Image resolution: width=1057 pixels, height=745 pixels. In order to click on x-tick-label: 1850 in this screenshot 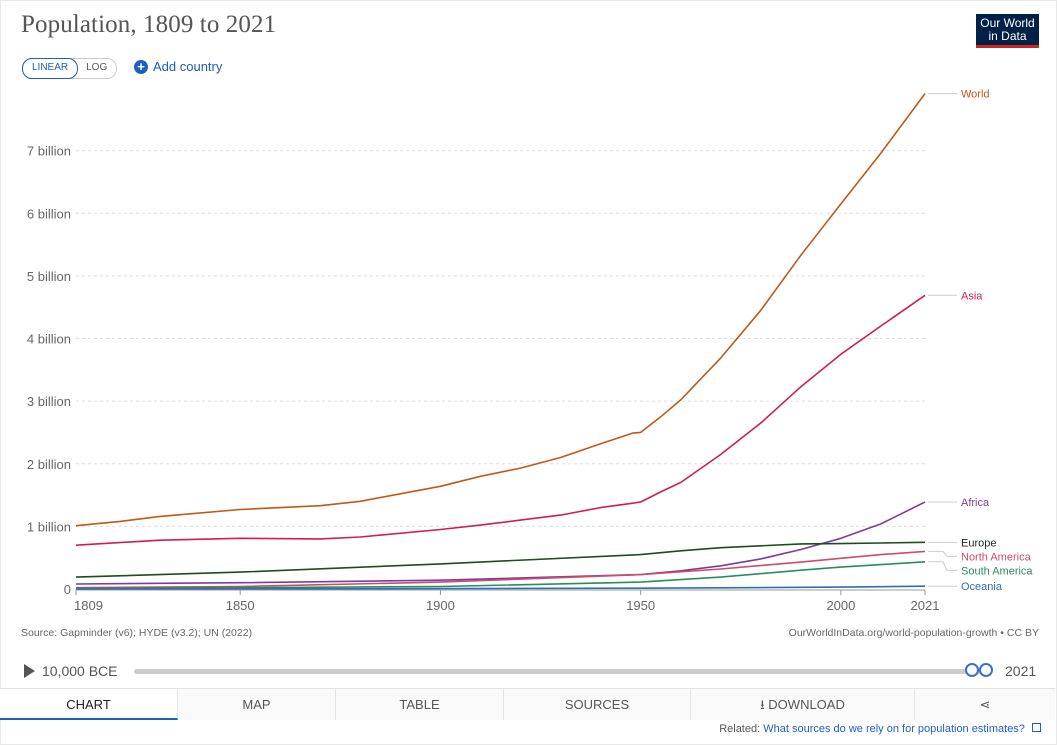, I will do `click(240, 605)`.